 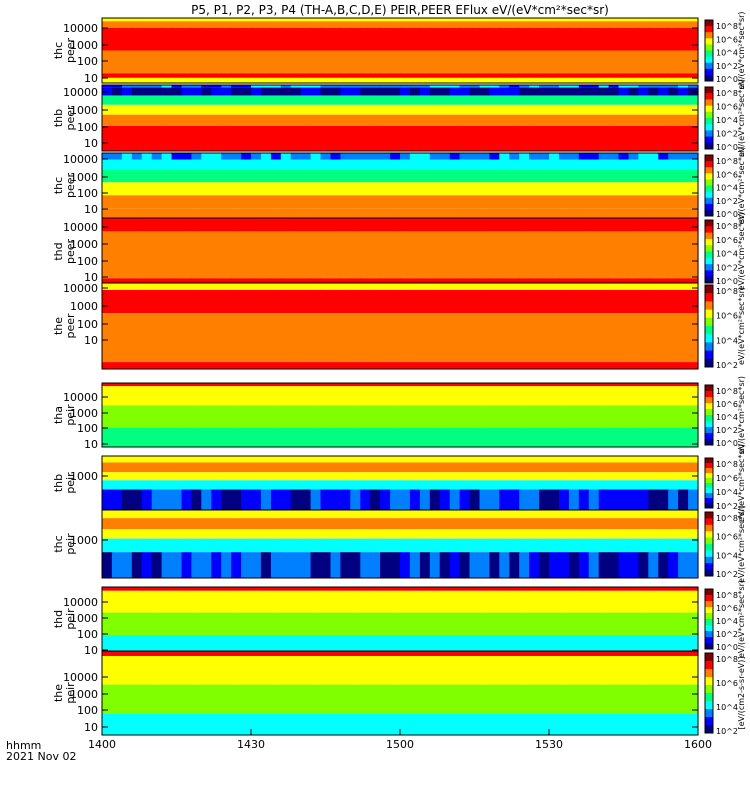 What do you see at coordinates (727, 291) in the screenshot?
I see `colorbar-tick-label: 10^8` at bounding box center [727, 291].